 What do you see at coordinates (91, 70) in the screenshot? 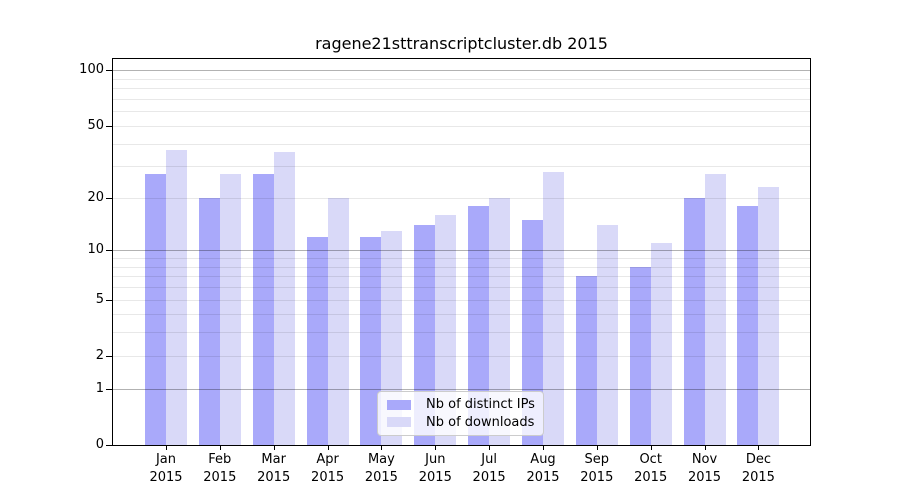
I see `y-tick-label-100: 100` at bounding box center [91, 70].